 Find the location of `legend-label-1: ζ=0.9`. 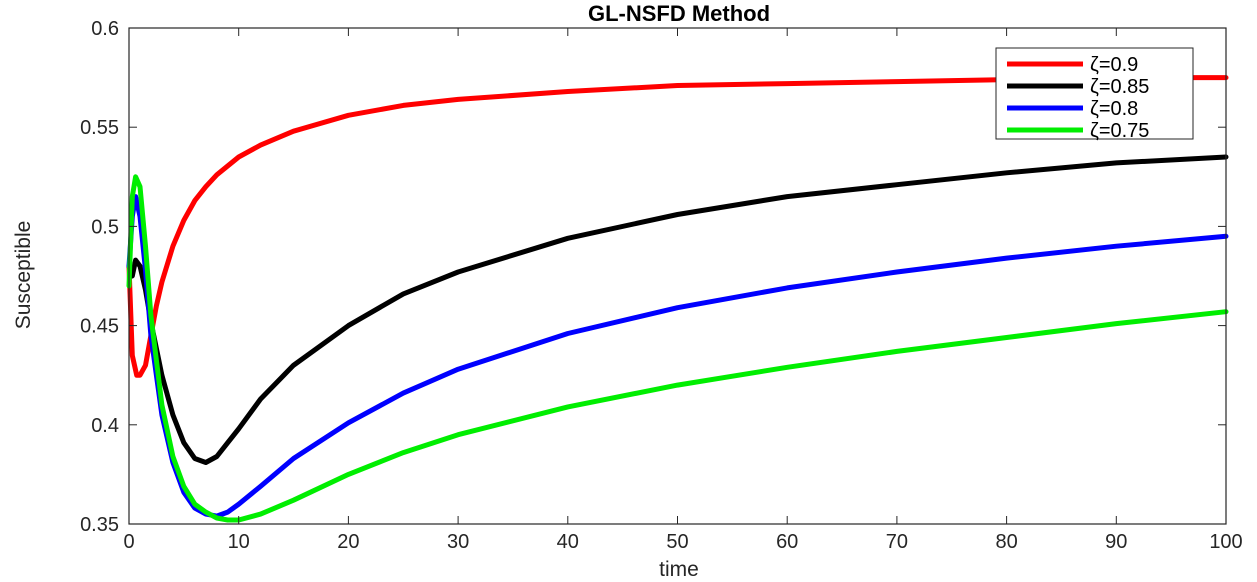

legend-label-1: ζ=0.9 is located at coordinates (1114, 65).